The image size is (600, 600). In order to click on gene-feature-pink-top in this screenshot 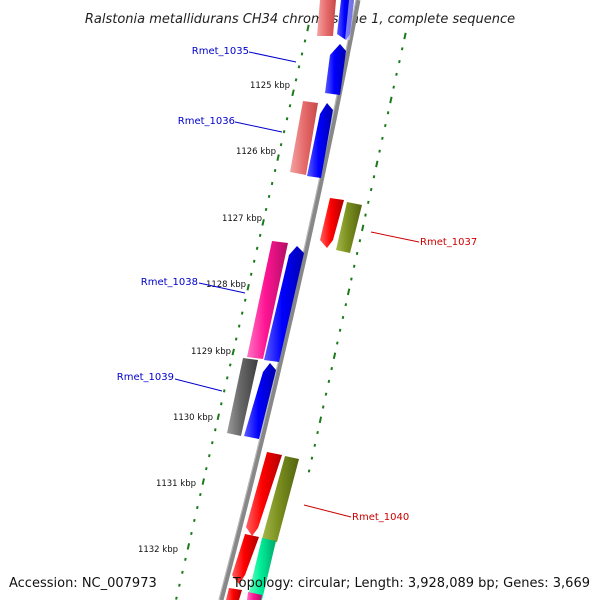, I will do `click(326, 18)`.